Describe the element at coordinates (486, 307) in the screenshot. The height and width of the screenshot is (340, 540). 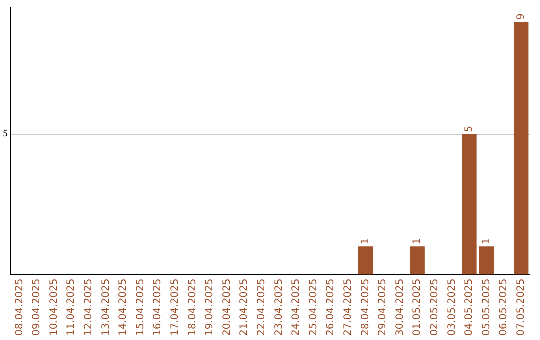
I see `x-tick-label: 05.05.2025` at that location.